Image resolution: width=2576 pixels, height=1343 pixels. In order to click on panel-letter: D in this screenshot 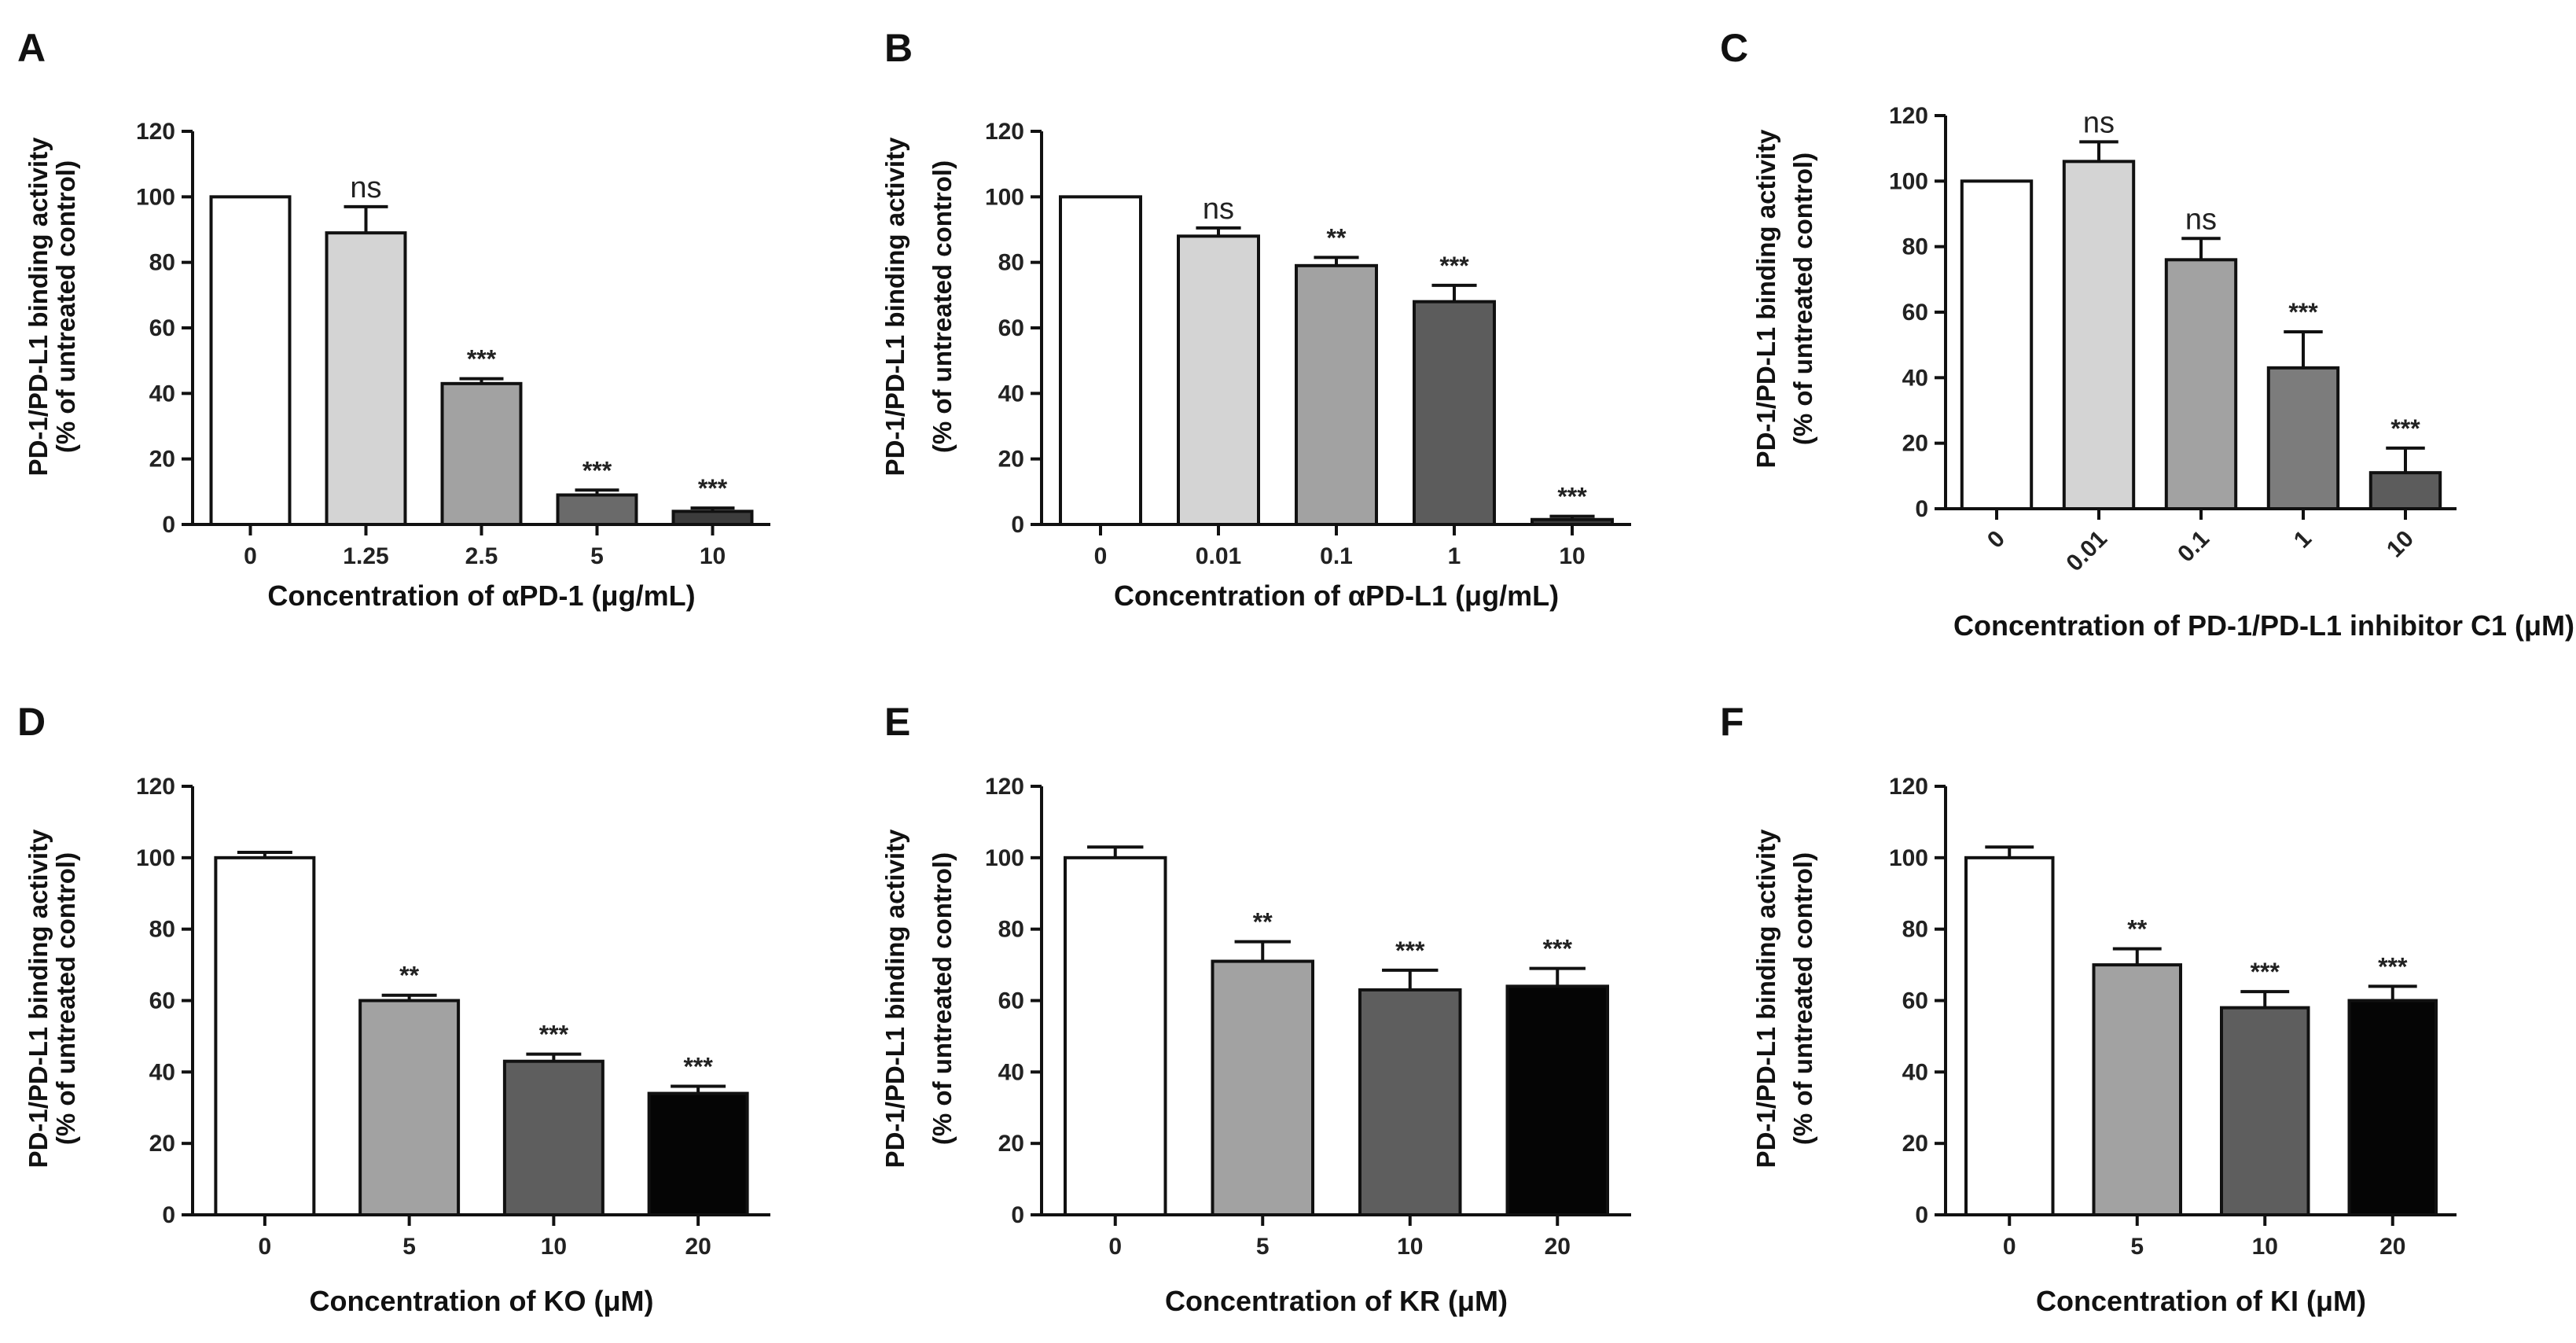, I will do `click(31, 722)`.